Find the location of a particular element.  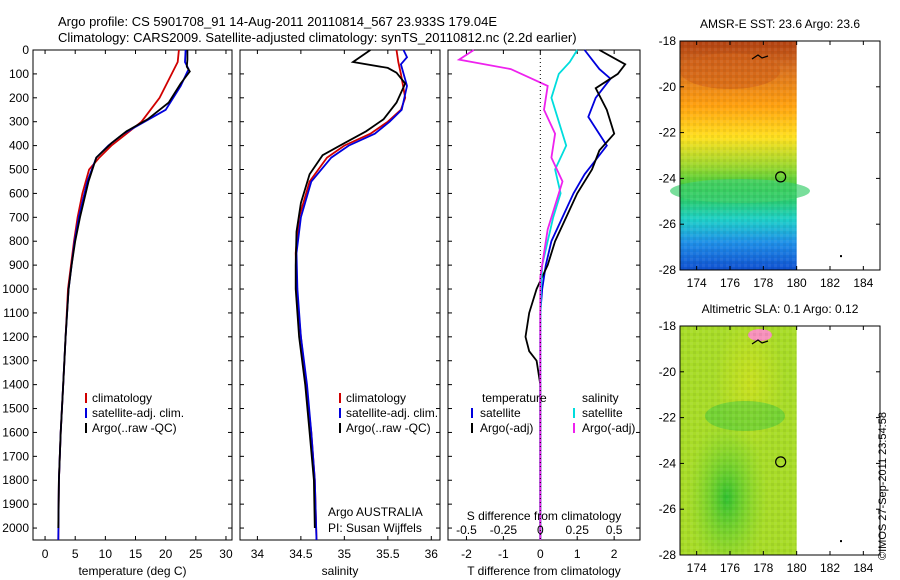

copyright-label: ©IMOS 27-Sep-2011 23:54:58 is located at coordinates (883, 486).